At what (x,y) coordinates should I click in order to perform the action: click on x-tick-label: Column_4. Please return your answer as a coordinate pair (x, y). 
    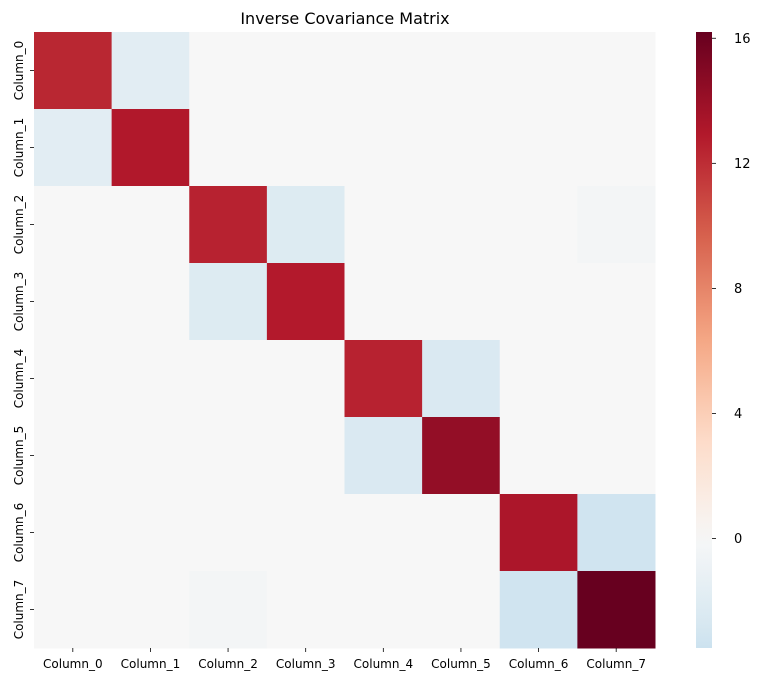
    Looking at the image, I should click on (384, 664).